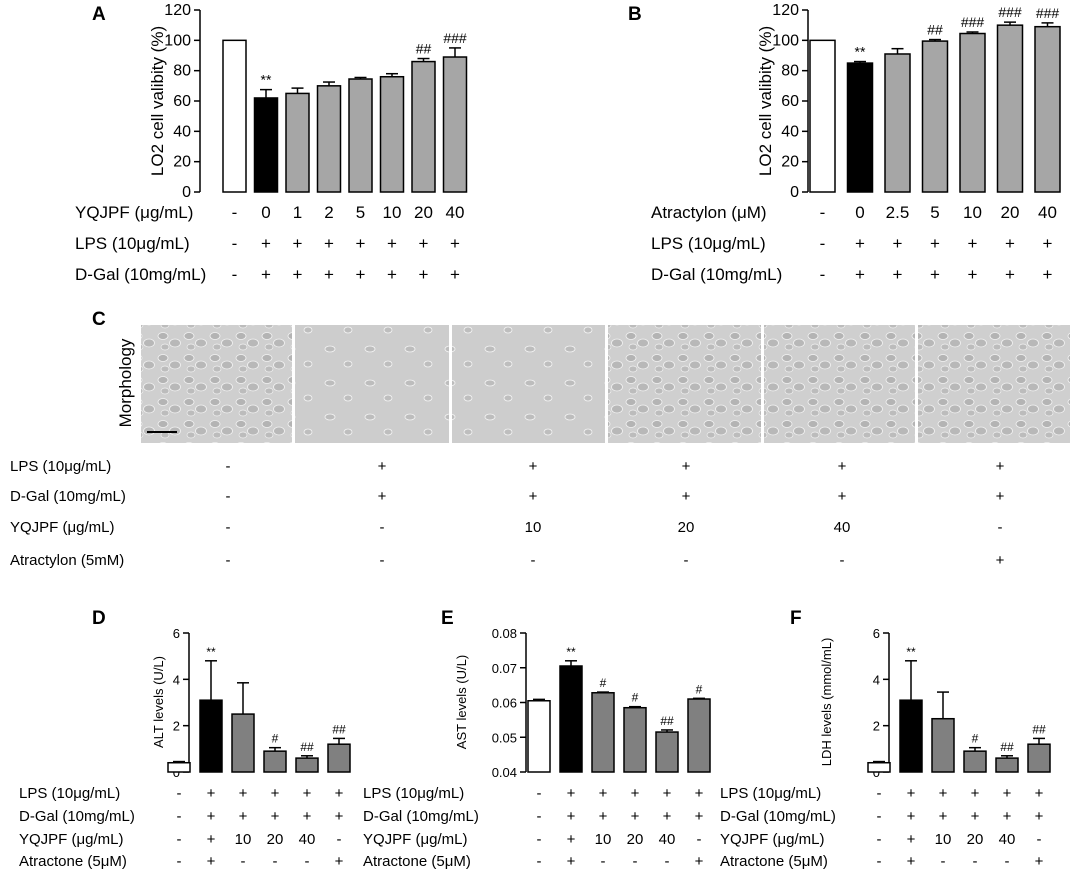  I want to click on y-axis-title-a: LO2 cell valibity (%), so click(157, 101).